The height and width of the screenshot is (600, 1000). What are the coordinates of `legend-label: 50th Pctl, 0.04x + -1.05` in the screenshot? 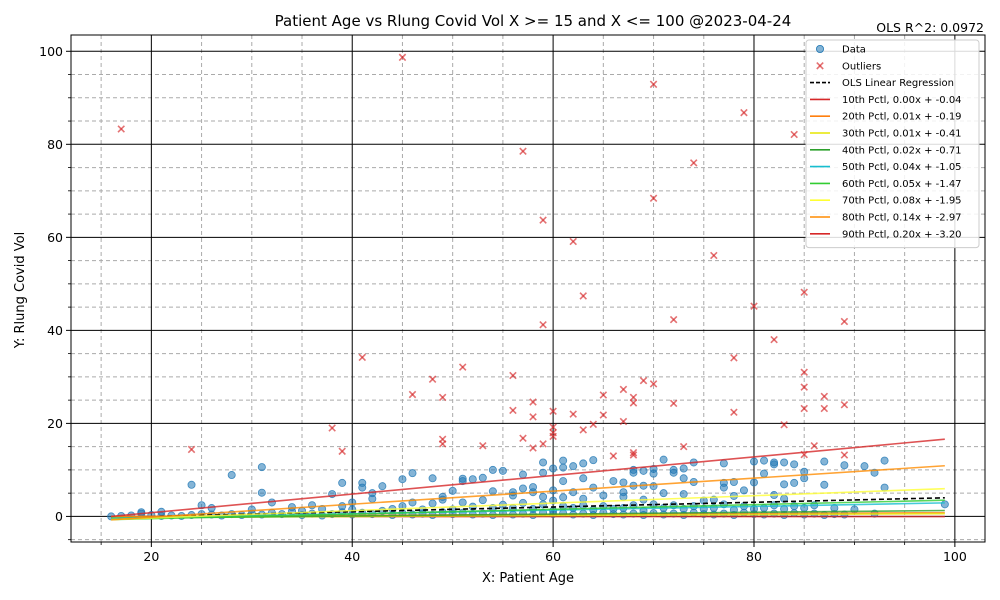 It's located at (902, 167).